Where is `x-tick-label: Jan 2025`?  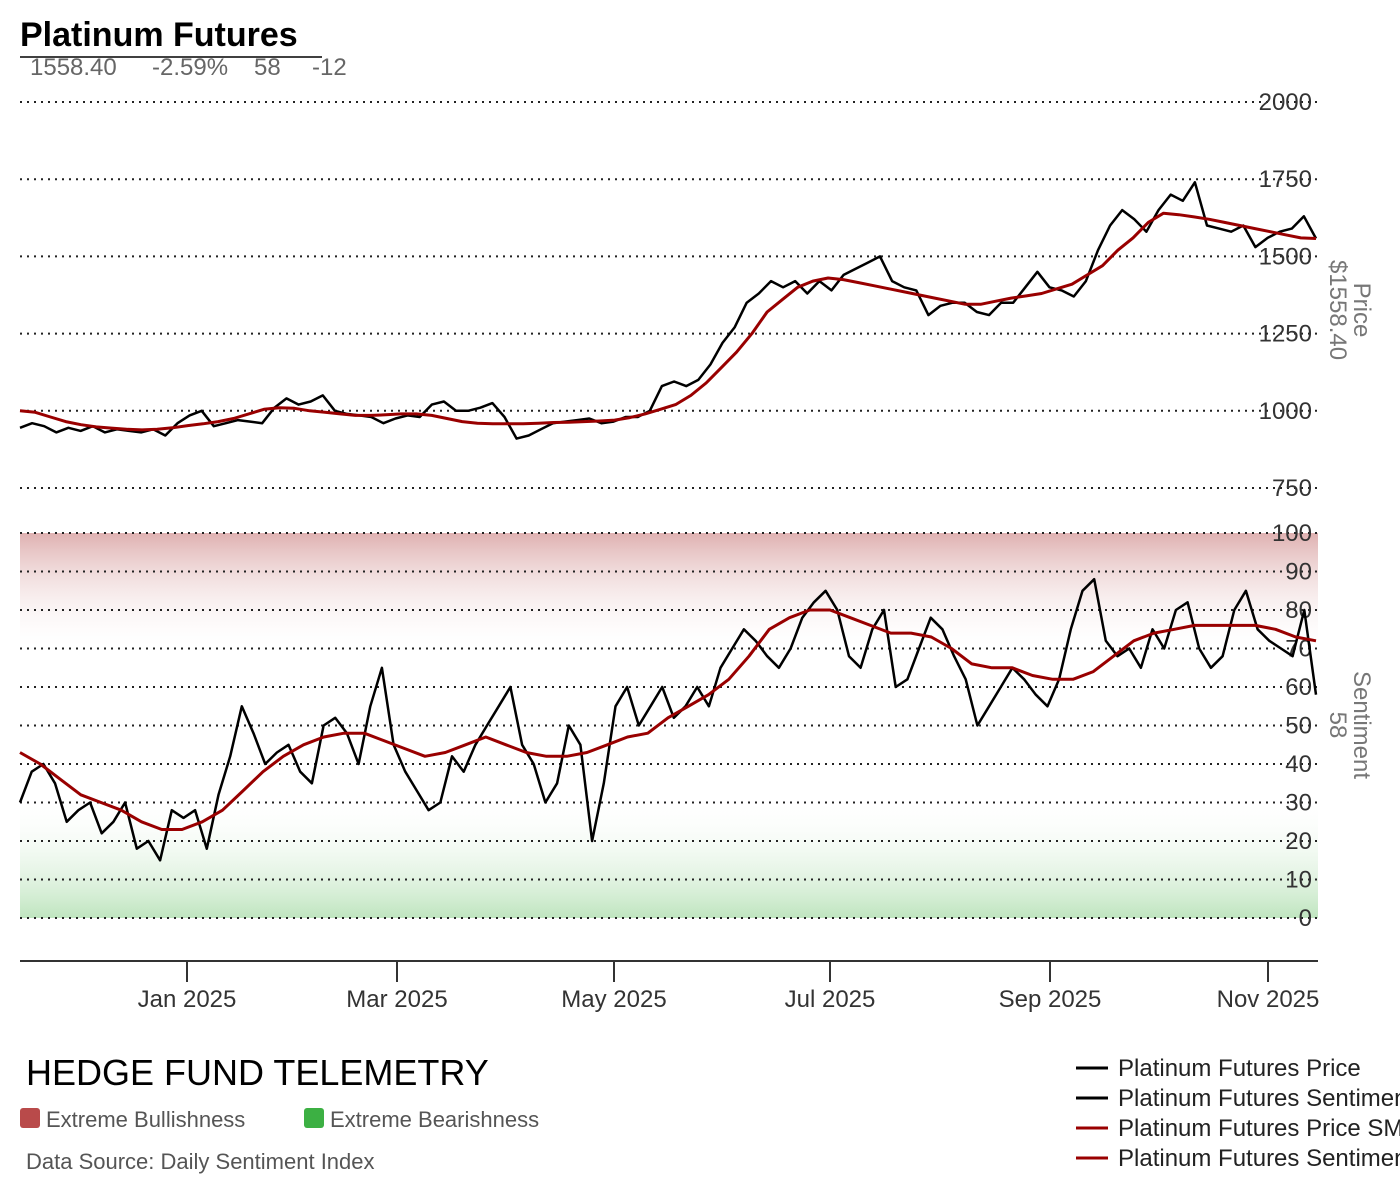
x-tick-label: Jan 2025 is located at coordinates (187, 999).